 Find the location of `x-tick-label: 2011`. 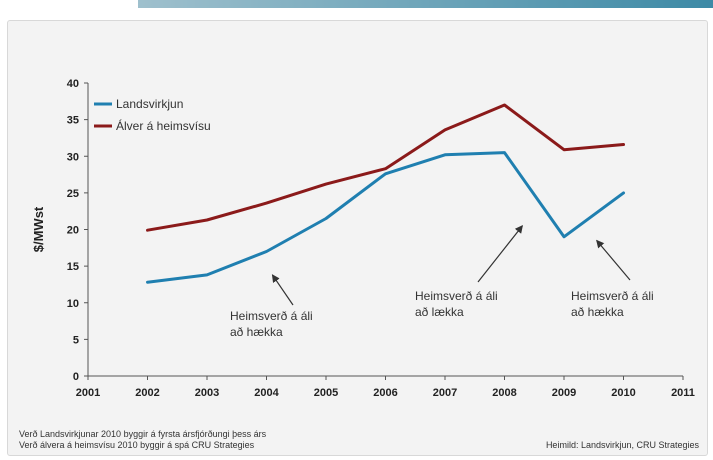

x-tick-label: 2011 is located at coordinates (683, 393).